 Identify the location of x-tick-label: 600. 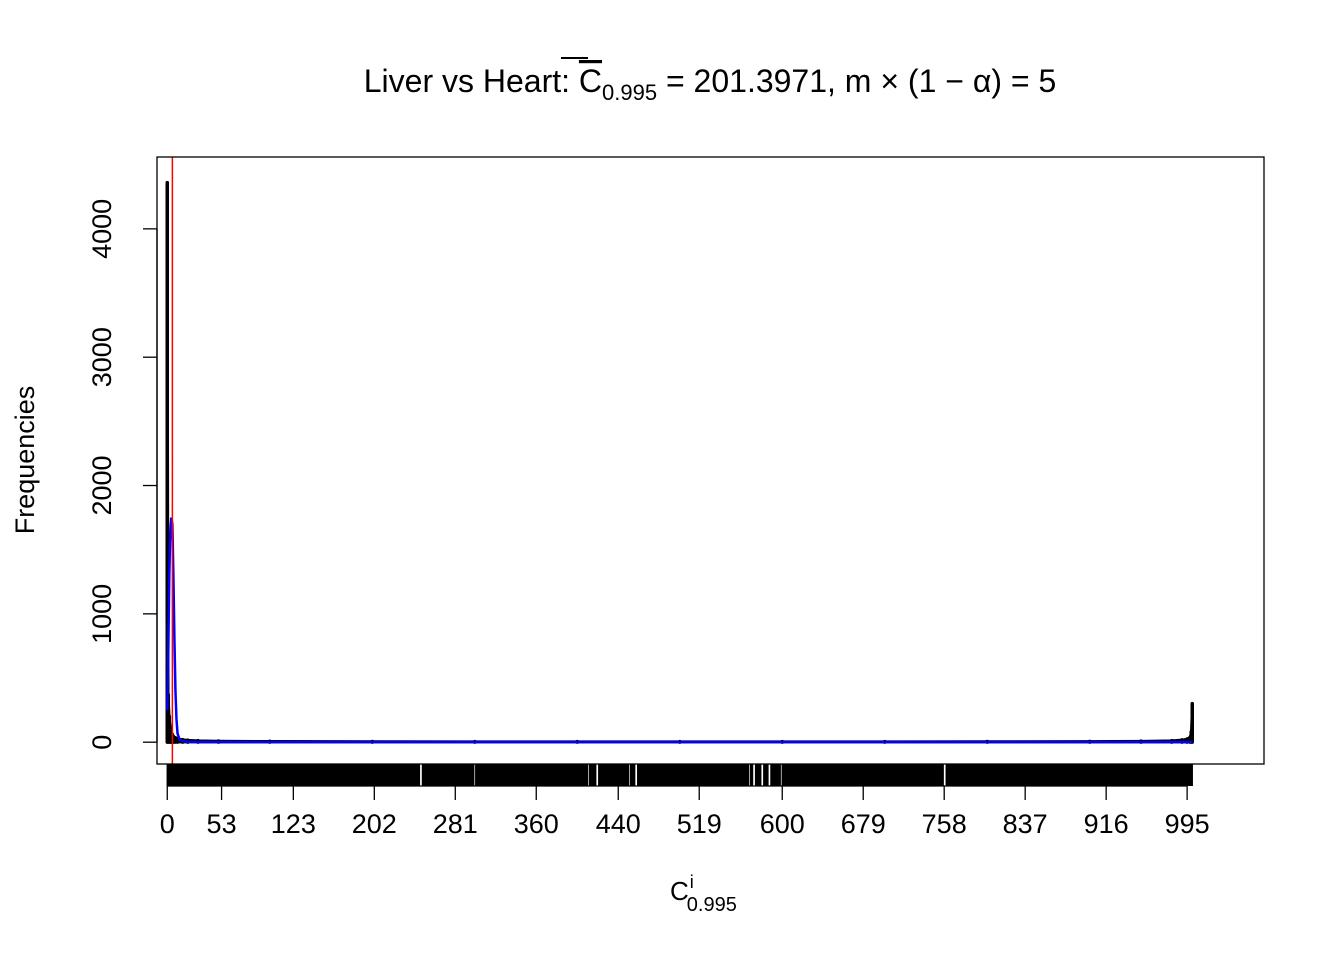
(782, 824).